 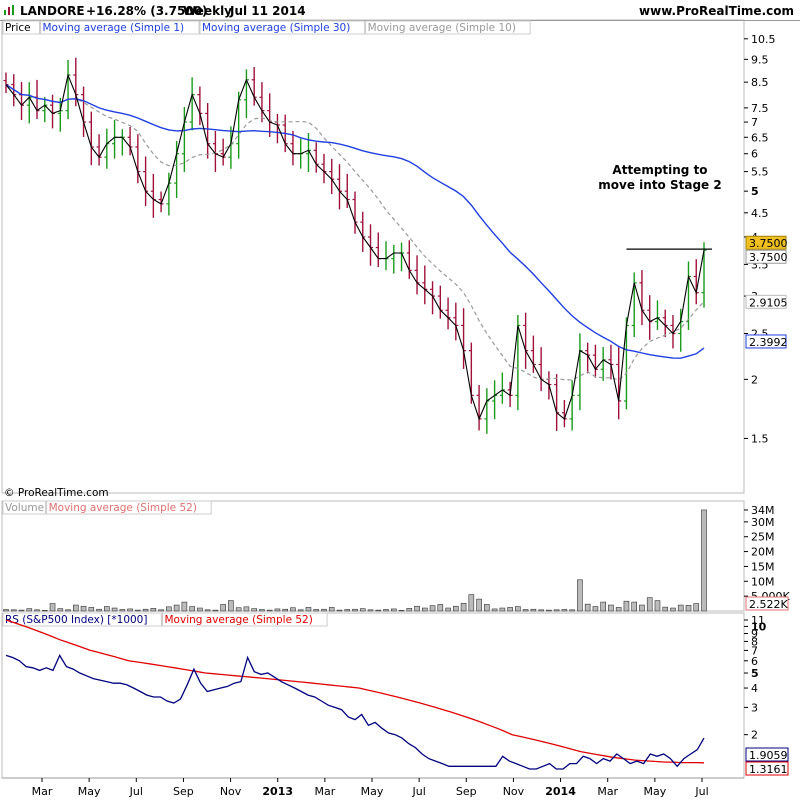 What do you see at coordinates (768, 769) in the screenshot?
I see `rs-ma-value: 1.3161` at bounding box center [768, 769].